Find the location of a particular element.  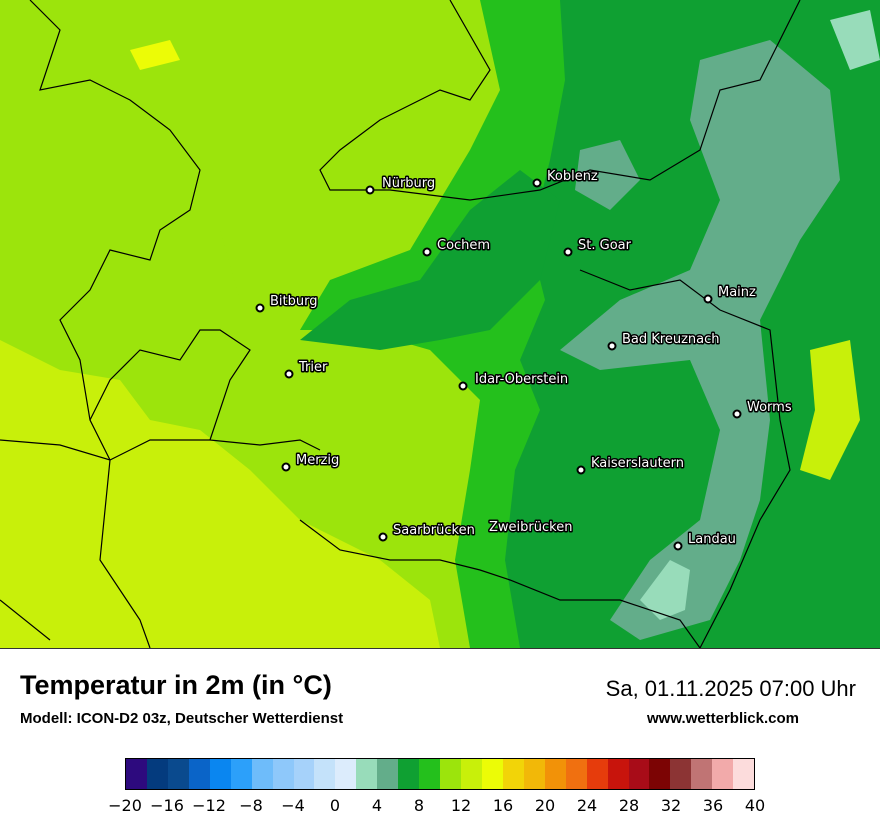

website-link: www.wetterblick.com is located at coordinates (723, 718).